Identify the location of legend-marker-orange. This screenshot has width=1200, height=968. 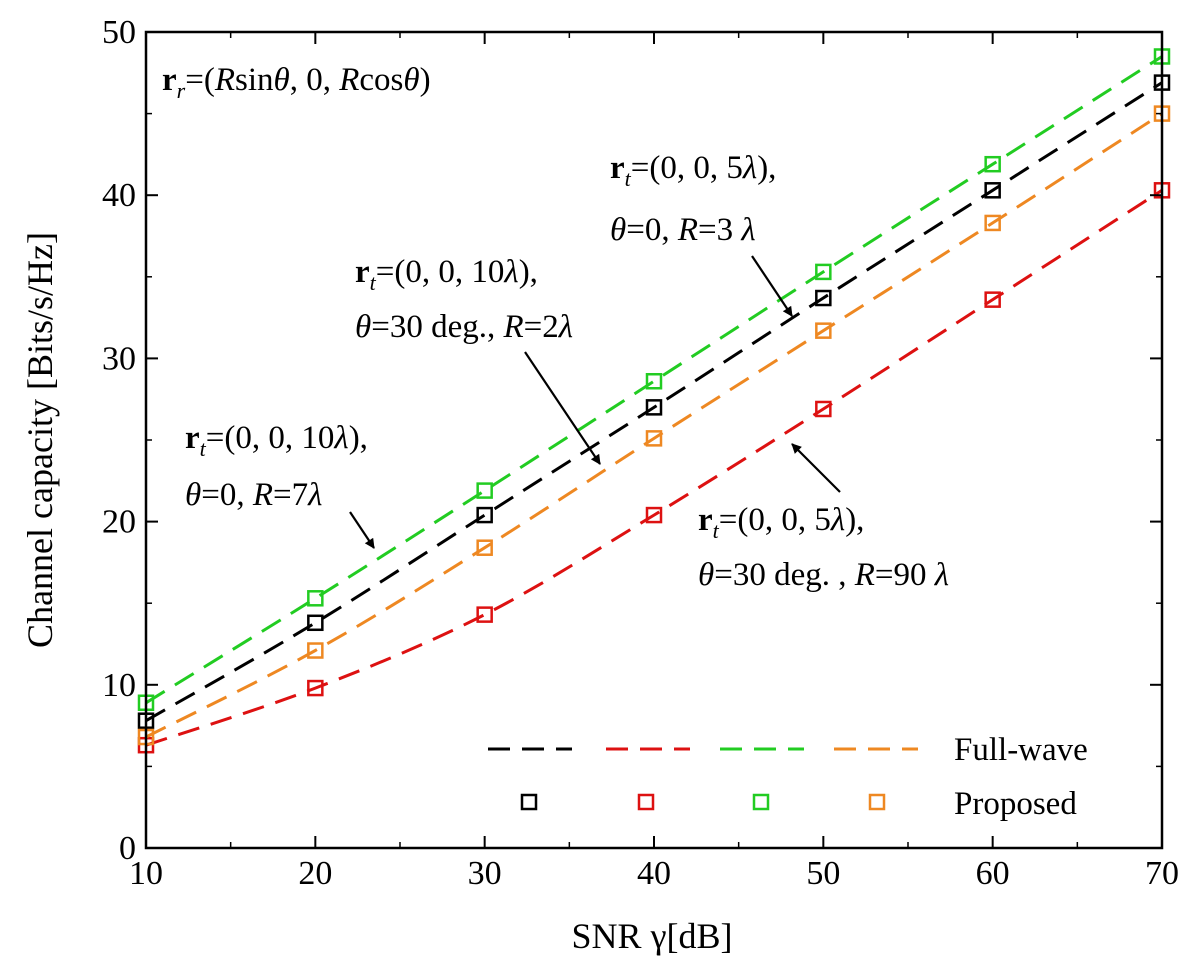
(877, 802).